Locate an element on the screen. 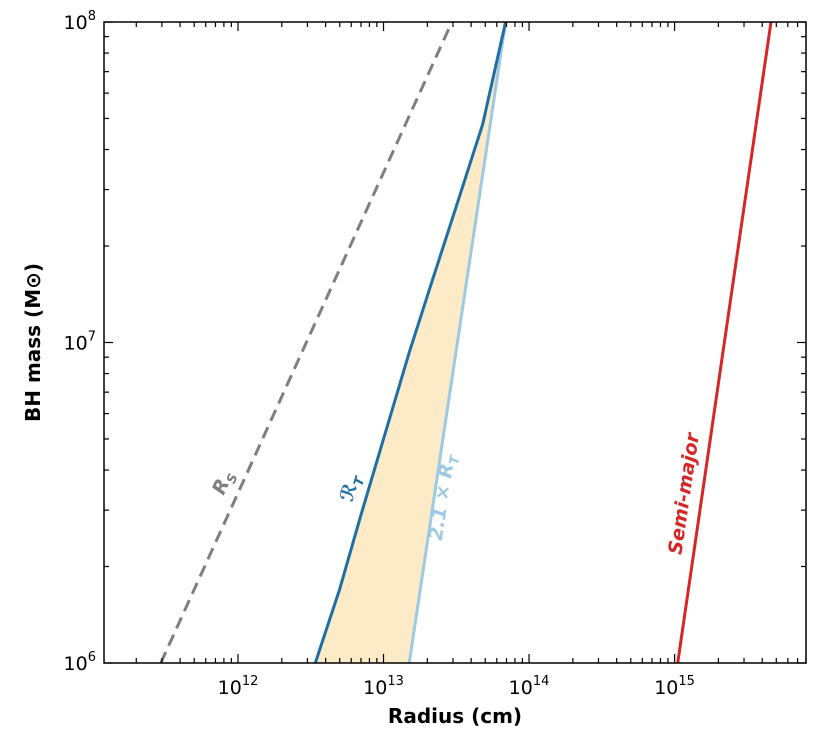  series-line-rt21 is located at coordinates (457, 342).